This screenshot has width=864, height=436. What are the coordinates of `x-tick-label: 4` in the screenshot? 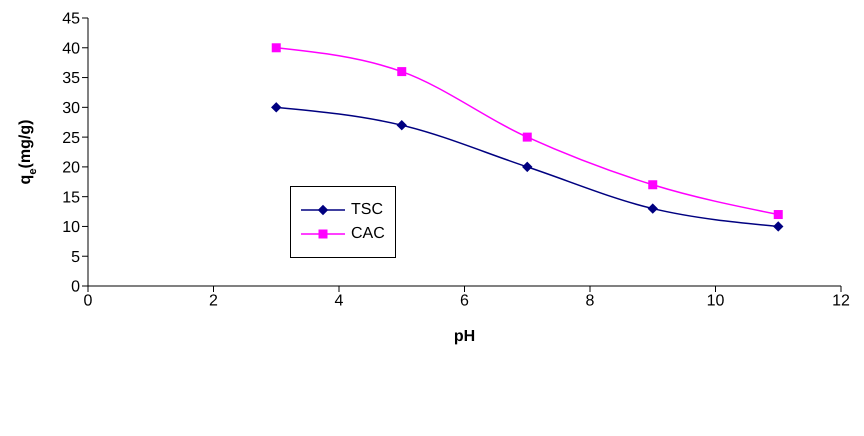 It's located at (339, 301).